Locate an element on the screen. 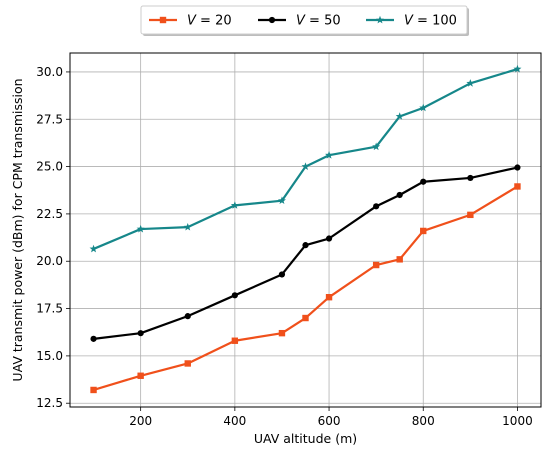 The height and width of the screenshot is (452, 550). y-tick-label: 20.0 is located at coordinates (49, 261).